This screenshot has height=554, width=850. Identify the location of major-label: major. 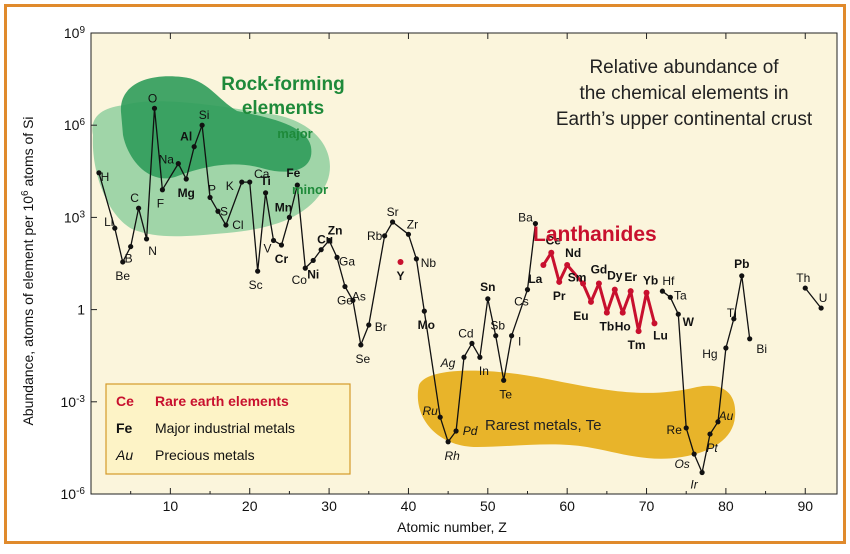
(294, 133).